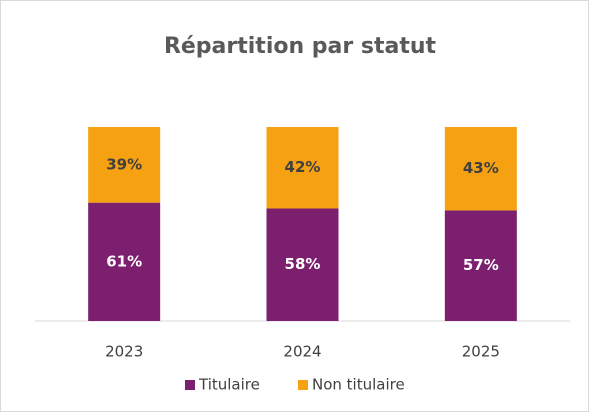 This screenshot has height=412, width=589. Describe the element at coordinates (124, 352) in the screenshot. I see `x-tick-label: 2023` at that location.